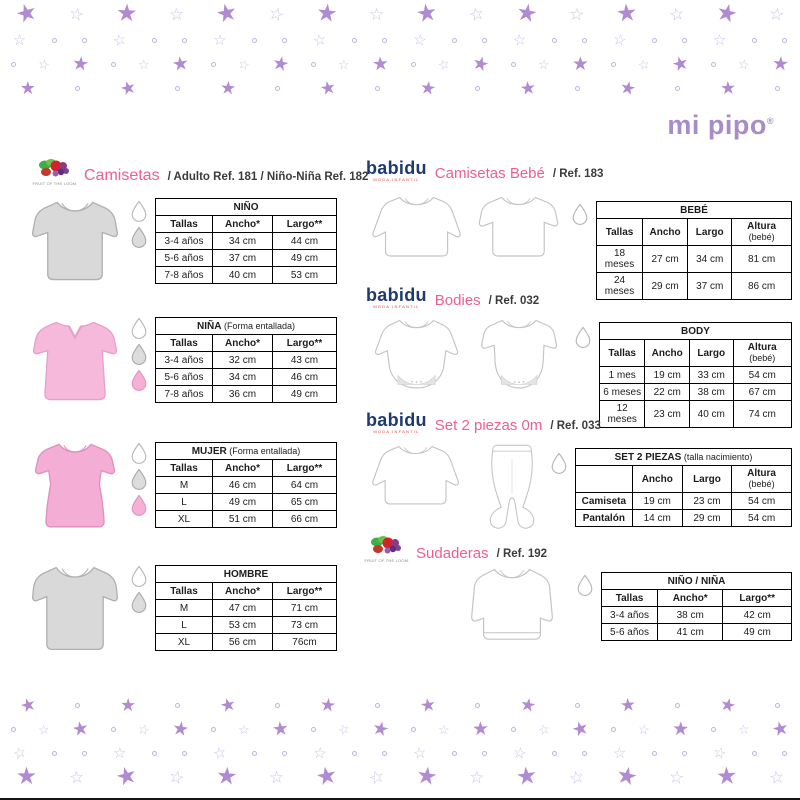  Describe the element at coordinates (246, 258) in the screenshot. I see `table-row: 5-6 años 37 cm 49 cm` at that location.